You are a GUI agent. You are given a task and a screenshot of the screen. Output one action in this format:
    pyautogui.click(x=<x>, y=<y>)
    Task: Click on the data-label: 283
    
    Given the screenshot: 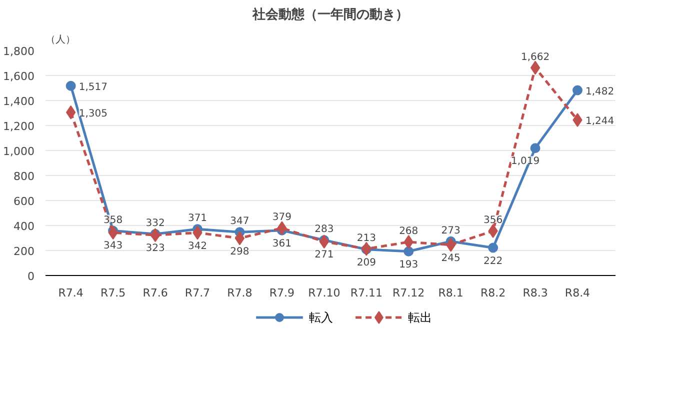 What is the action you would take?
    pyautogui.click(x=324, y=230)
    